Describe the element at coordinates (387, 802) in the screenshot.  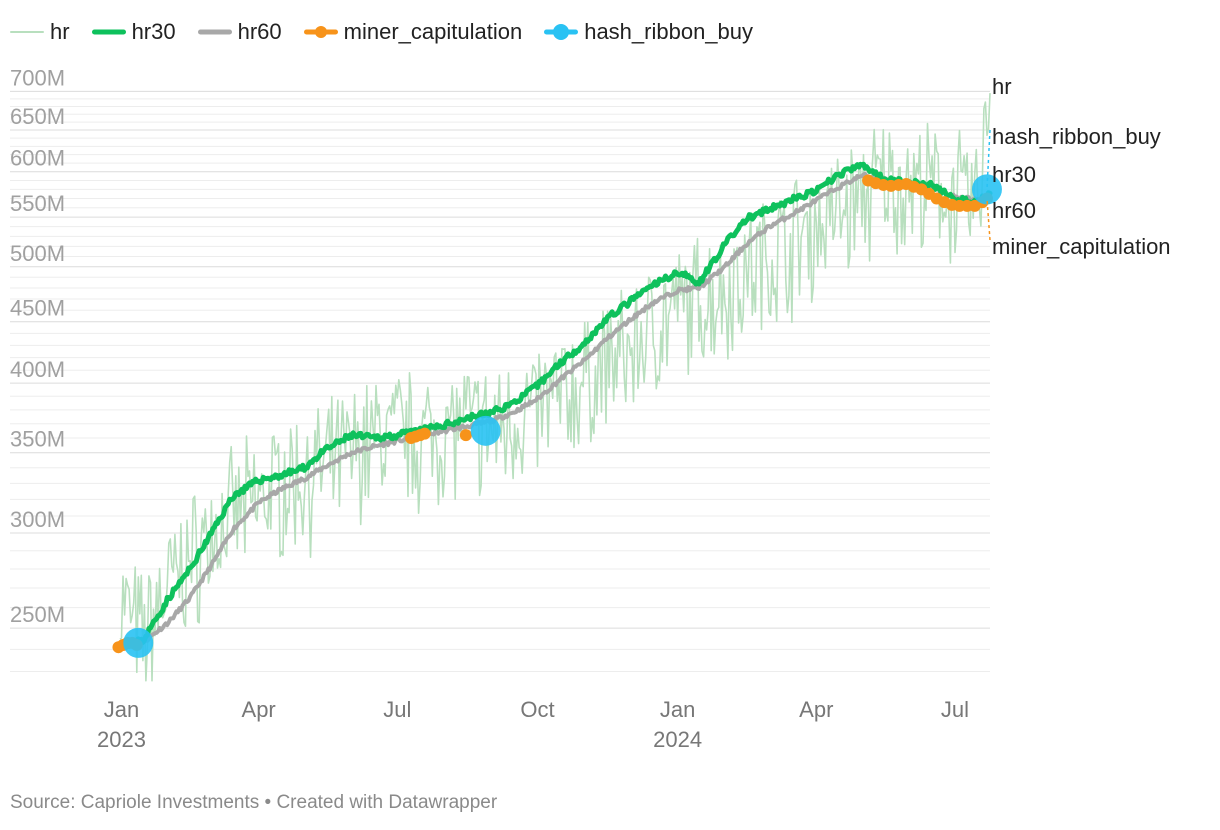
I see `created-with-link: Created with Datawrapper` at that location.